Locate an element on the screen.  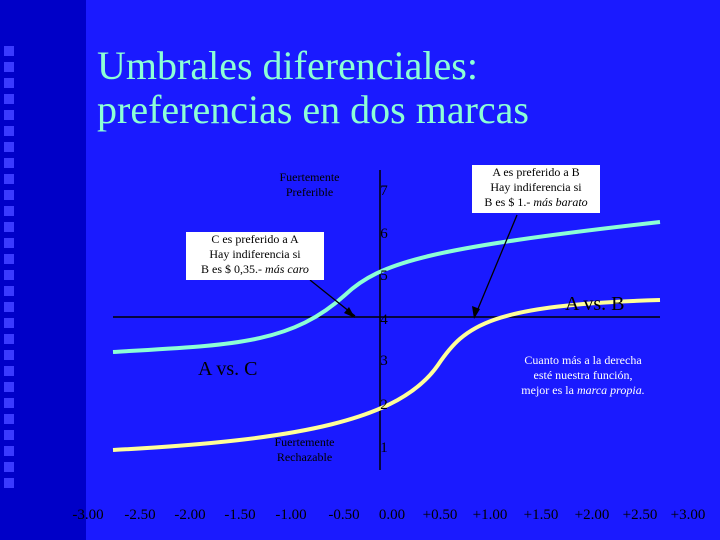
title-line-1: Umbrales diferenciales: is located at coordinates (287, 65).